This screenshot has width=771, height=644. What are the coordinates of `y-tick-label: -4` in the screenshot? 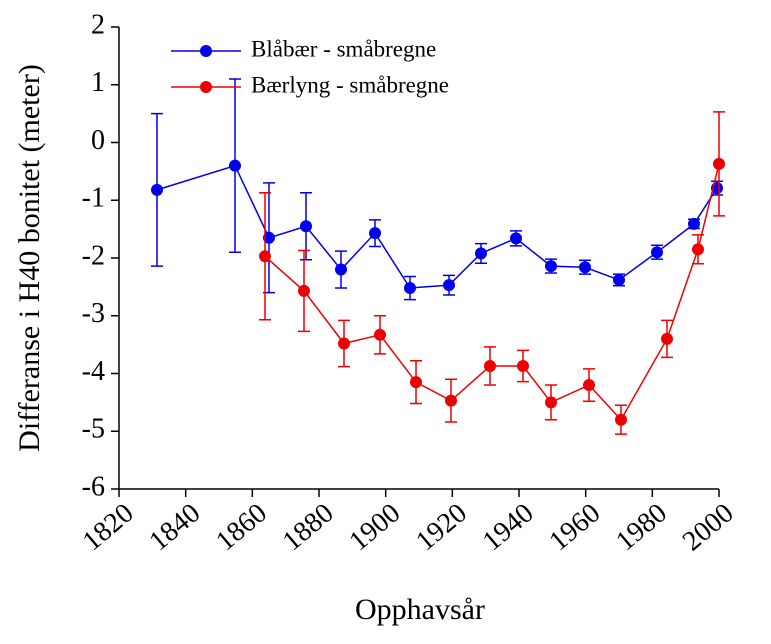 It's located at (93, 371).